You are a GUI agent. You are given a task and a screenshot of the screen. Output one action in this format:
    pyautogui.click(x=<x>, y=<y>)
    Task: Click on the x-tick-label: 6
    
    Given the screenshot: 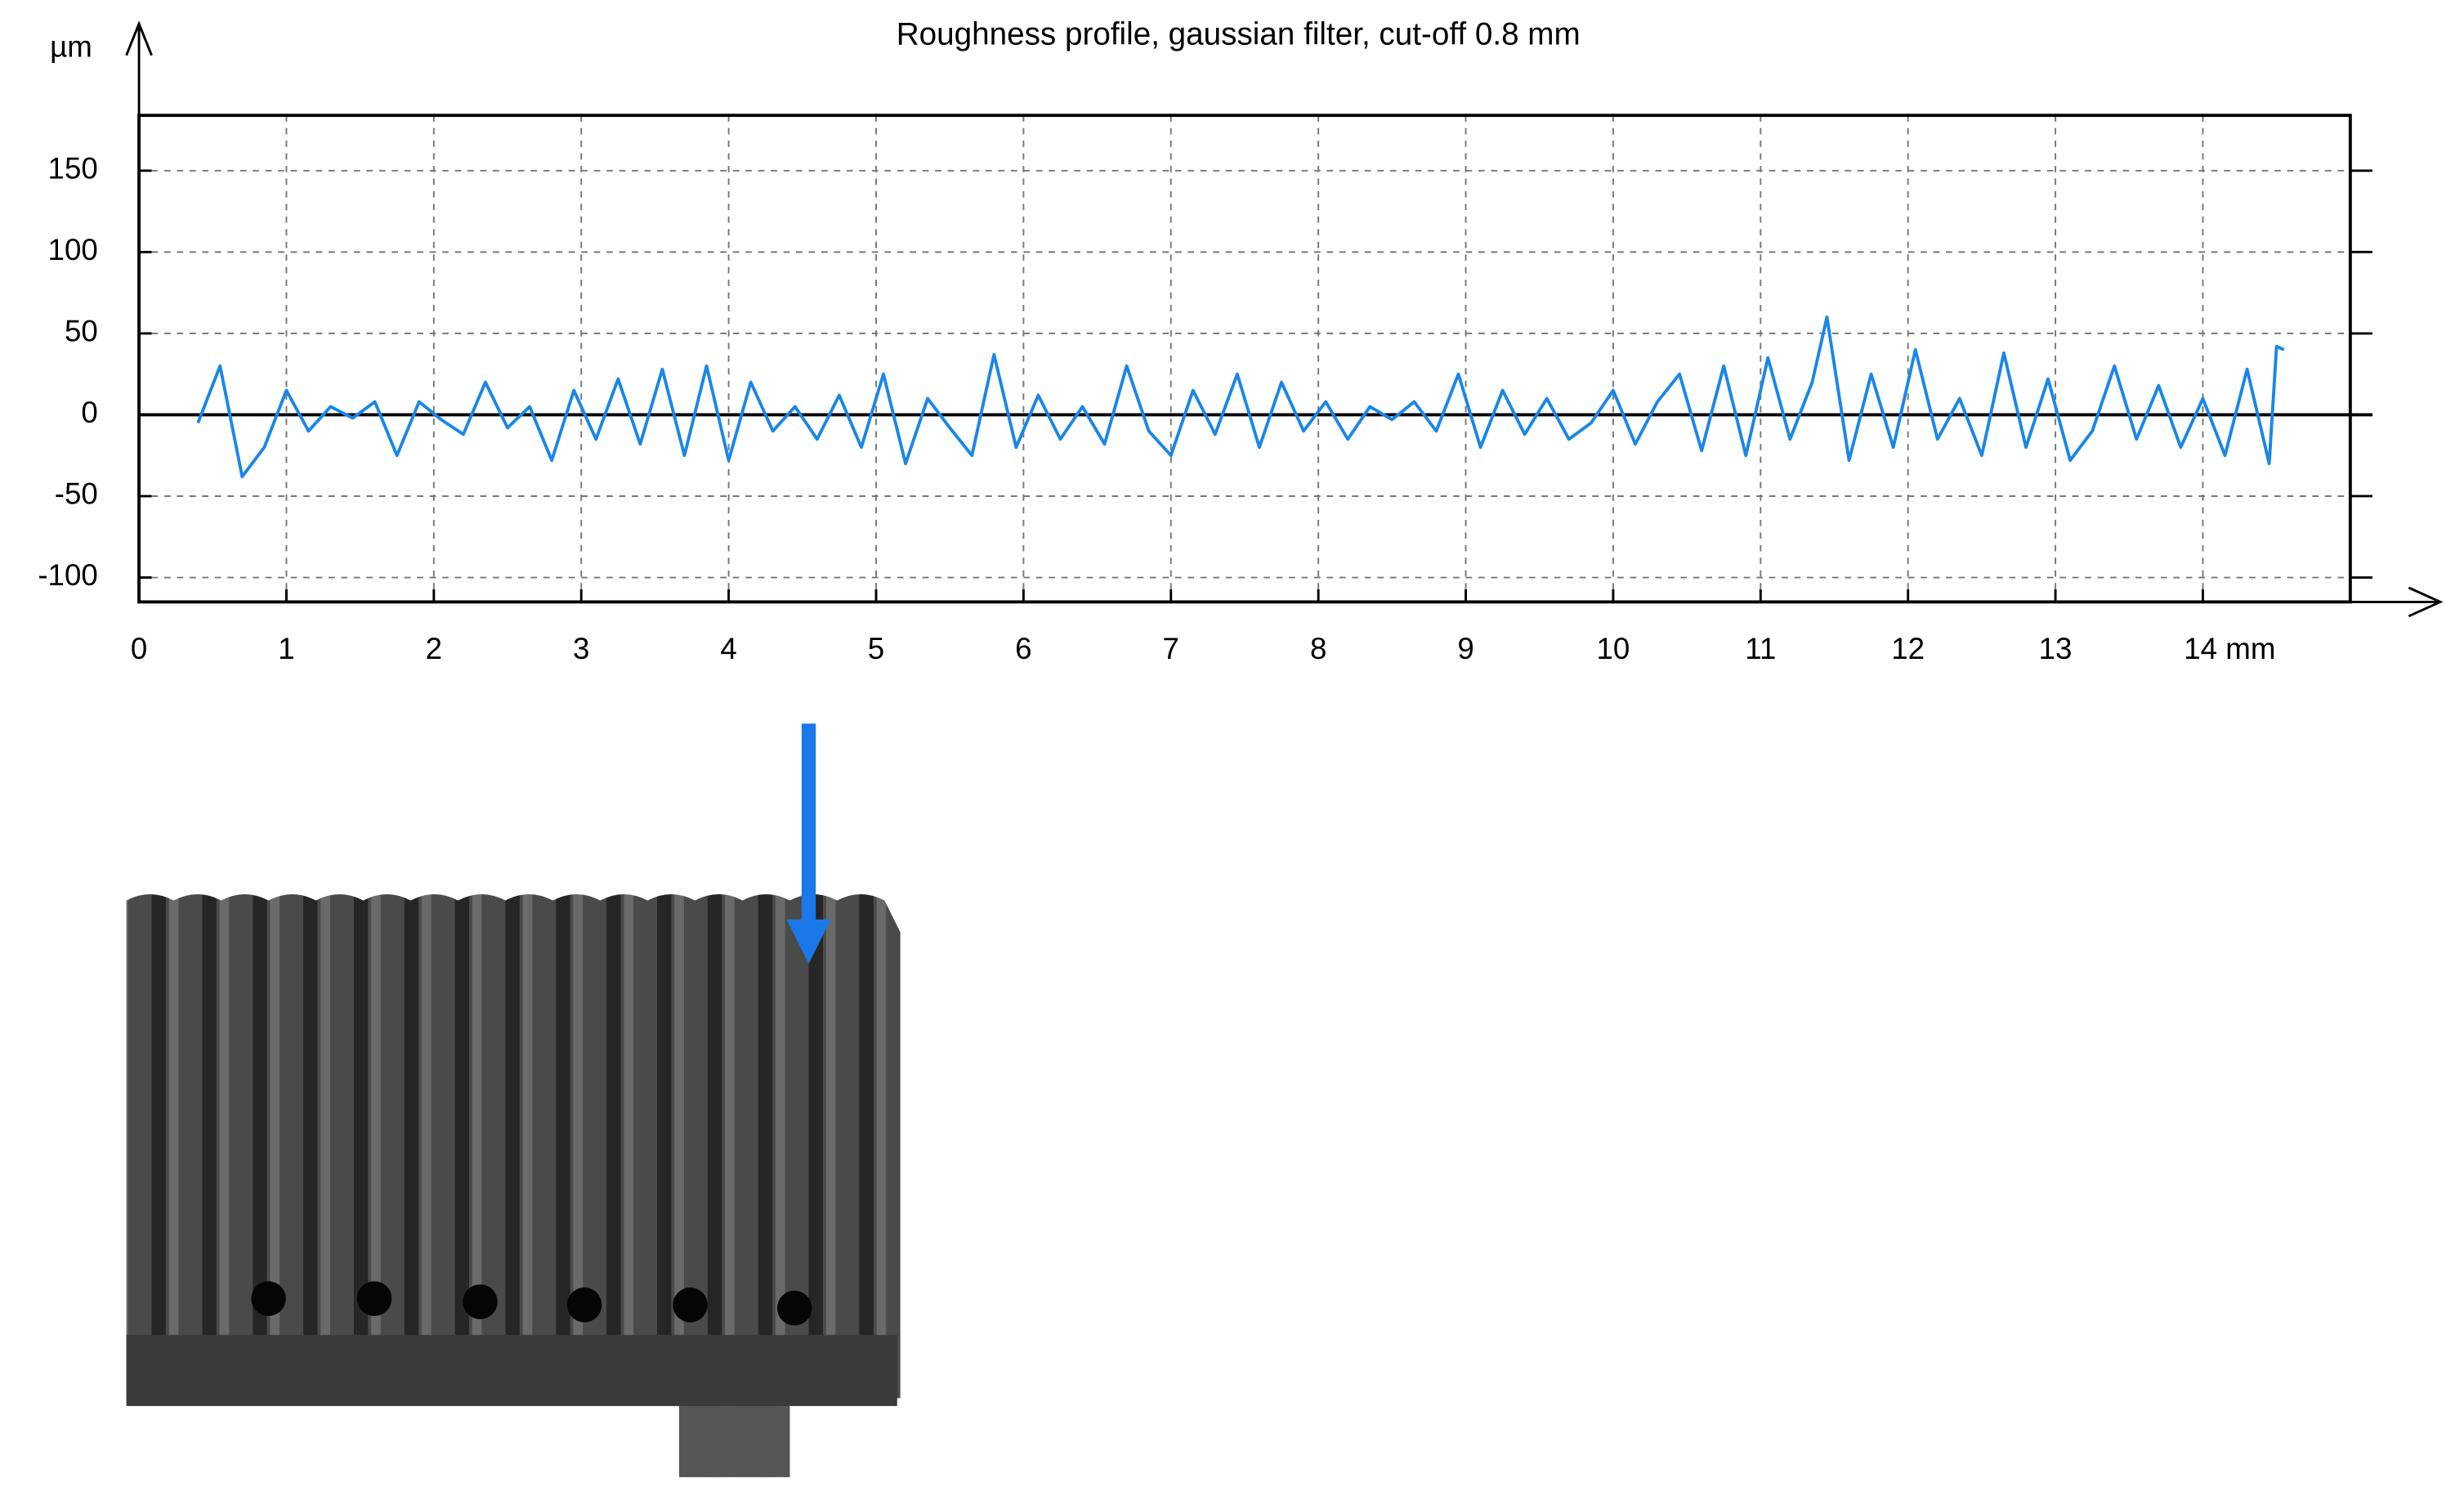 What is the action you would take?
    pyautogui.click(x=1023, y=648)
    